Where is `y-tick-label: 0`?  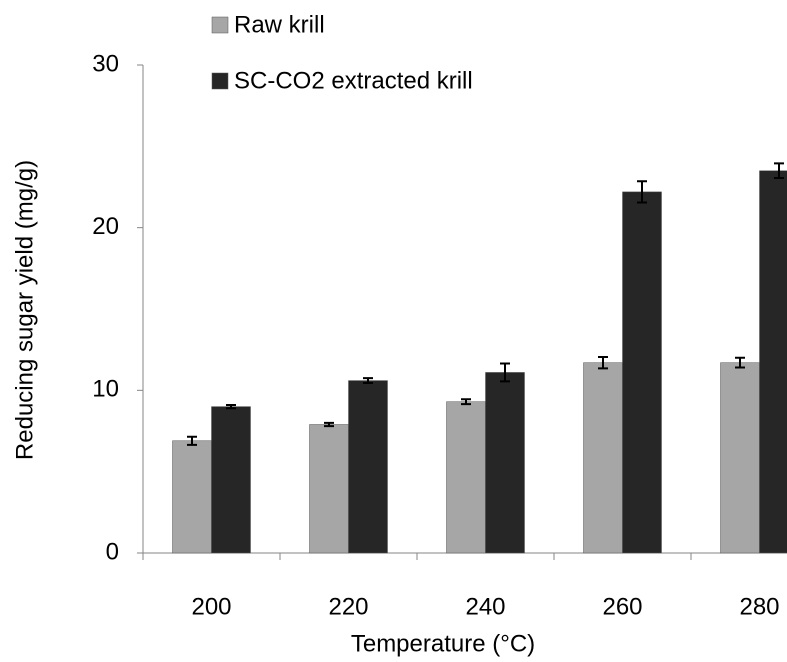 y-tick-label: 0 is located at coordinates (112, 551).